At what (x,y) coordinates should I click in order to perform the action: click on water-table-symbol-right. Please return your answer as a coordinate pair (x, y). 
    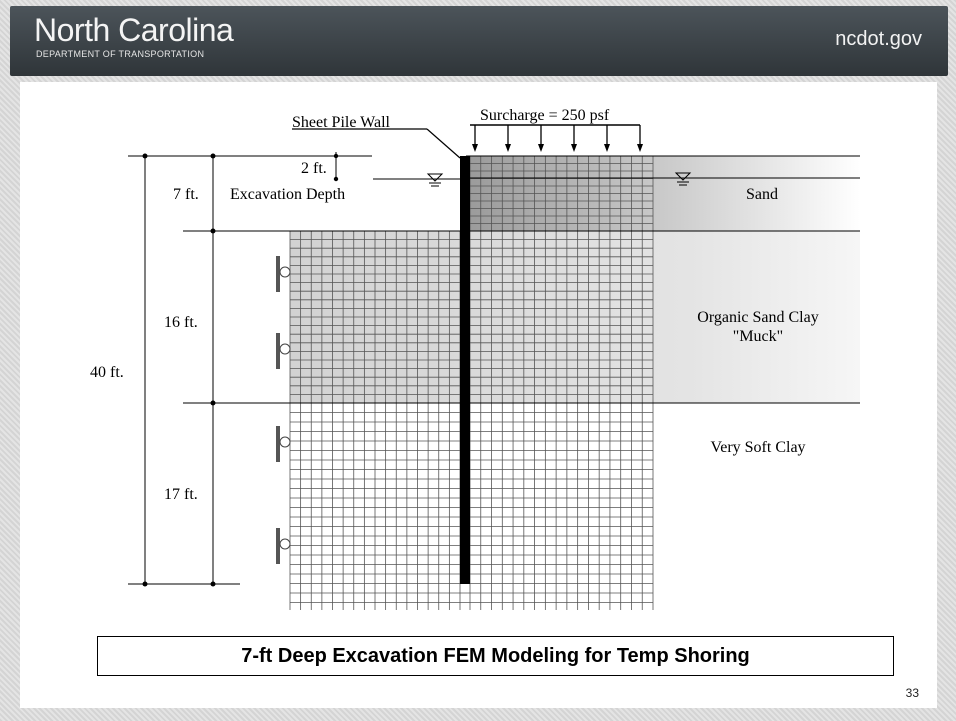
    Looking at the image, I should click on (683, 179).